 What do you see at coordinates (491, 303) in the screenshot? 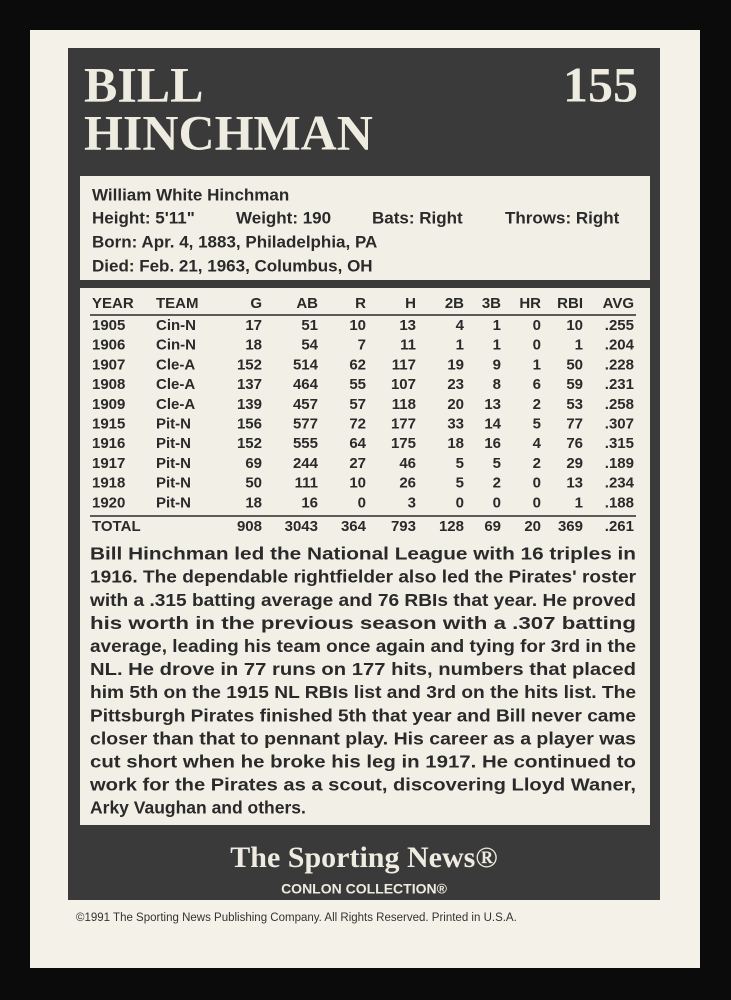
I see `column-header: 3B` at bounding box center [491, 303].